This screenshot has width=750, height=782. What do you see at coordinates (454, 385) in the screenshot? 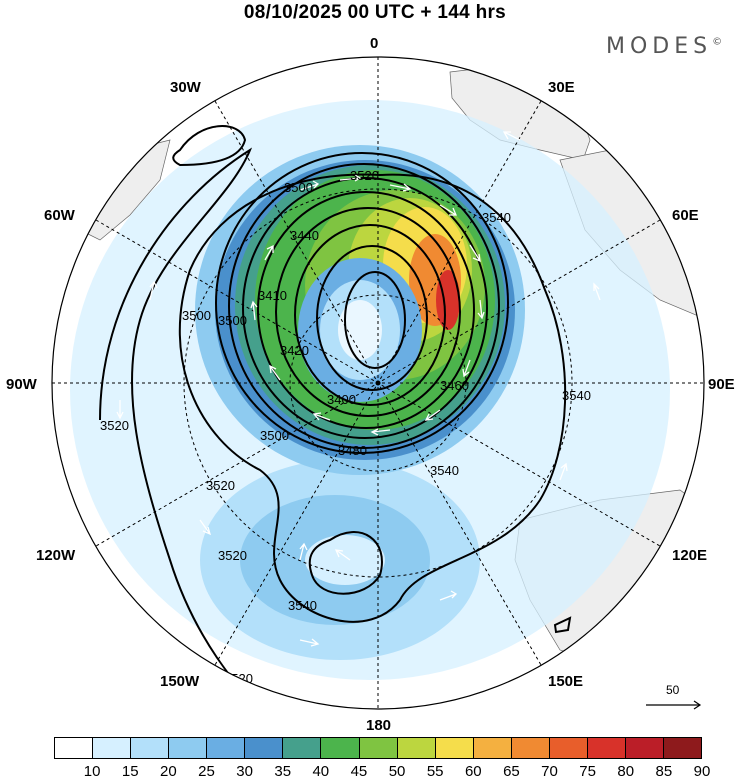
I see `contour-label: 3460` at bounding box center [454, 385].